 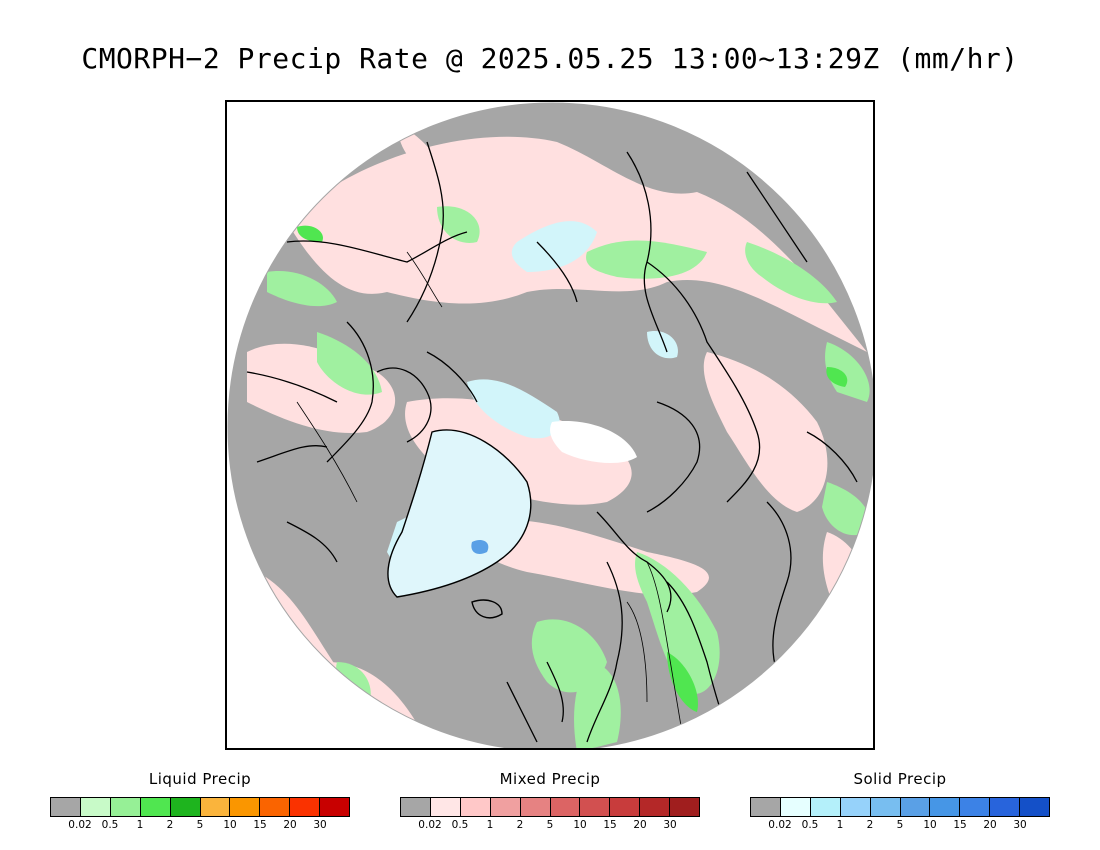 I want to click on legend-title: Liquid Precip, so click(x=200, y=779).